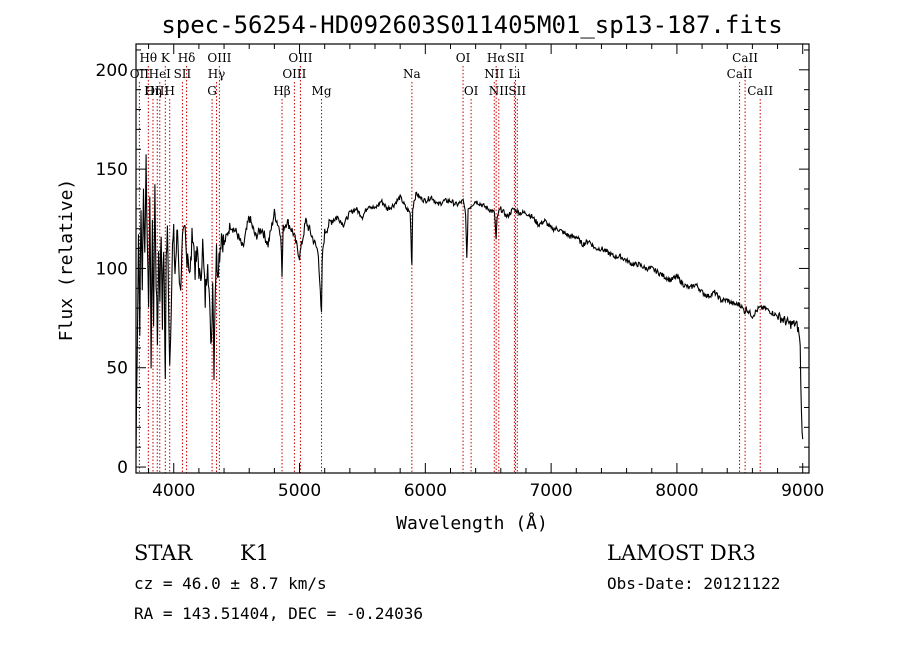 This screenshot has height=649, width=900. What do you see at coordinates (281, 91) in the screenshot?
I see `line-label: Hβ` at bounding box center [281, 91].